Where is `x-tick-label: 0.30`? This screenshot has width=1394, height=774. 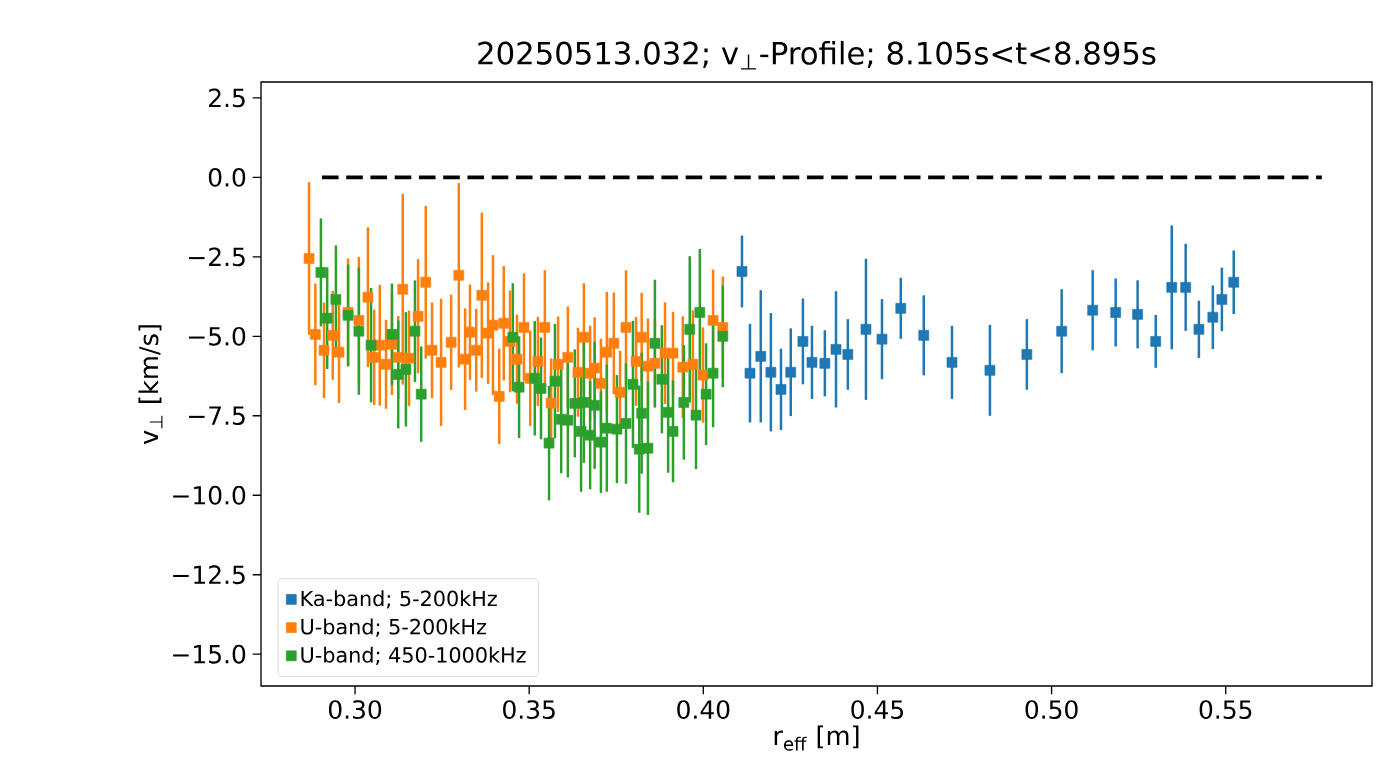
x-tick-label: 0.30 is located at coordinates (355, 710).